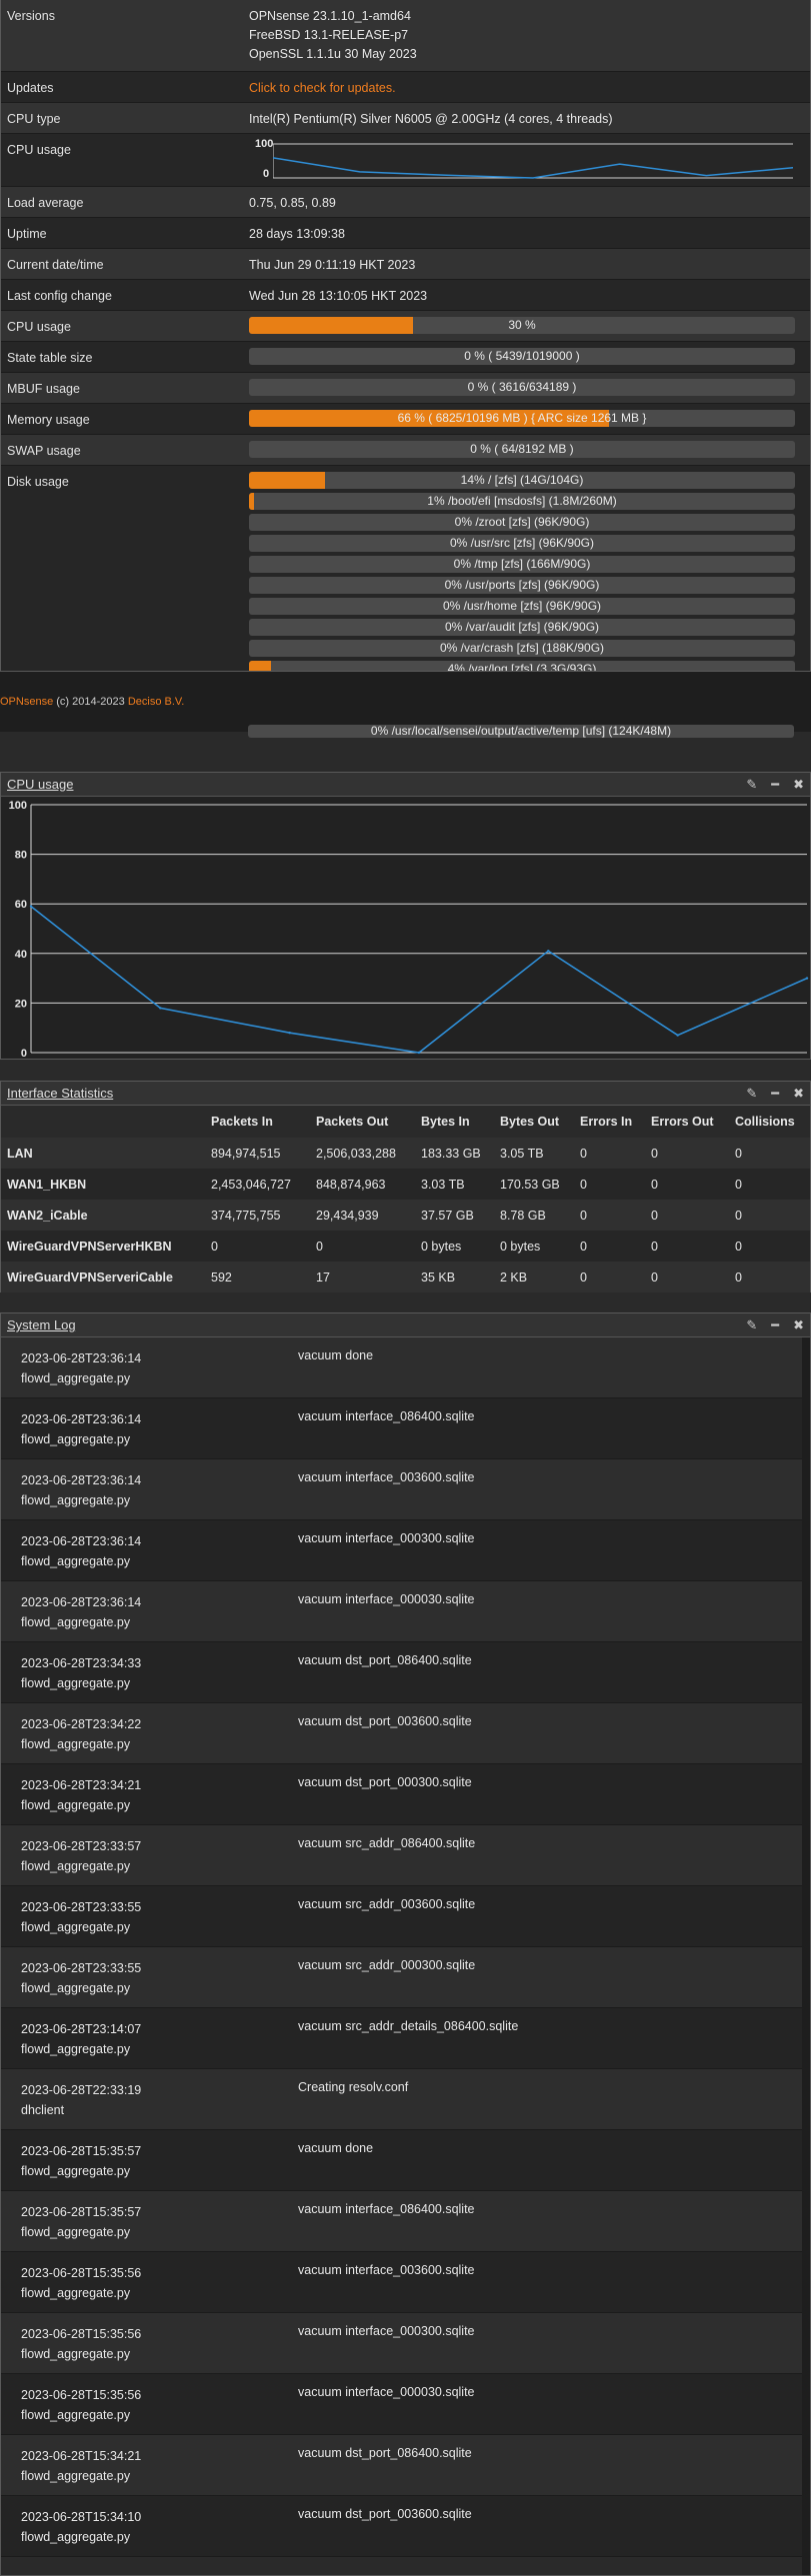 This screenshot has width=811, height=2576. What do you see at coordinates (156, 702) in the screenshot?
I see `footer-company-link: Deciso B.V.` at bounding box center [156, 702].